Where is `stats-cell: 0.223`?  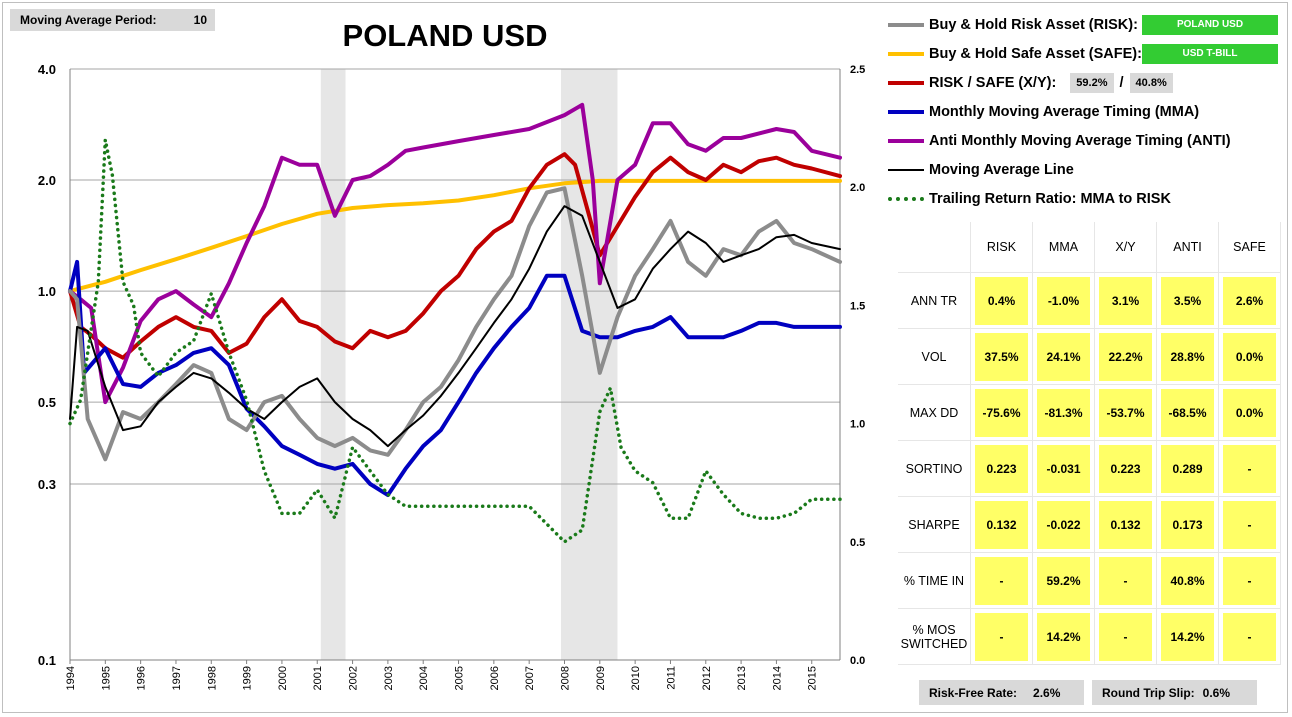
stats-cell: 0.223 is located at coordinates (1126, 469).